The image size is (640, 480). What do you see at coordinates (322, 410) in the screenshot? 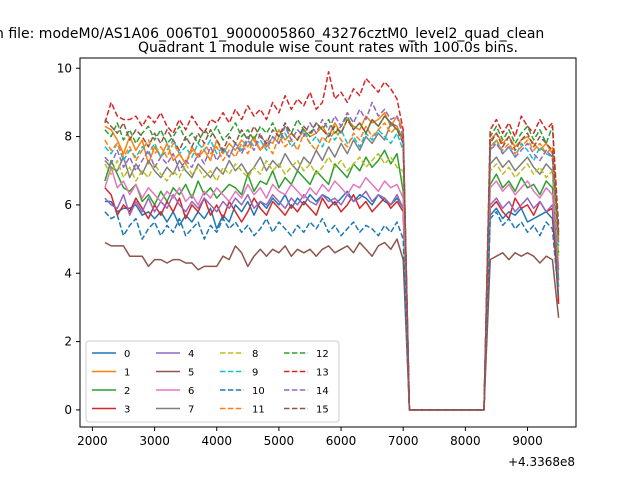
I see `legend-label-15: 15` at bounding box center [322, 410].